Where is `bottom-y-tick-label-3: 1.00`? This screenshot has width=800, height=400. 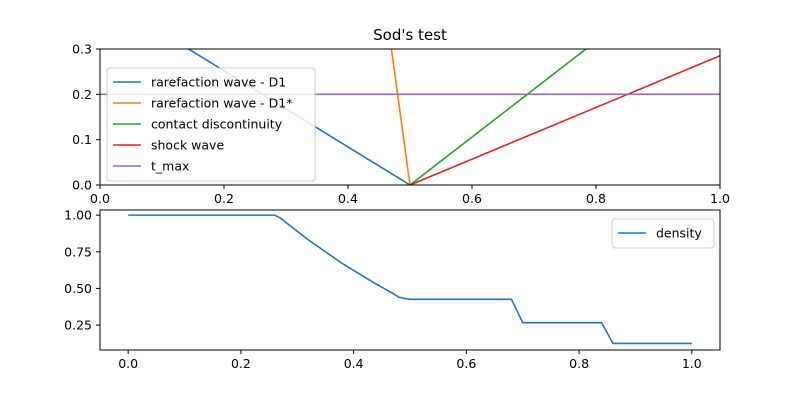
bottom-y-tick-label-3: 1.00 is located at coordinates (78, 215).